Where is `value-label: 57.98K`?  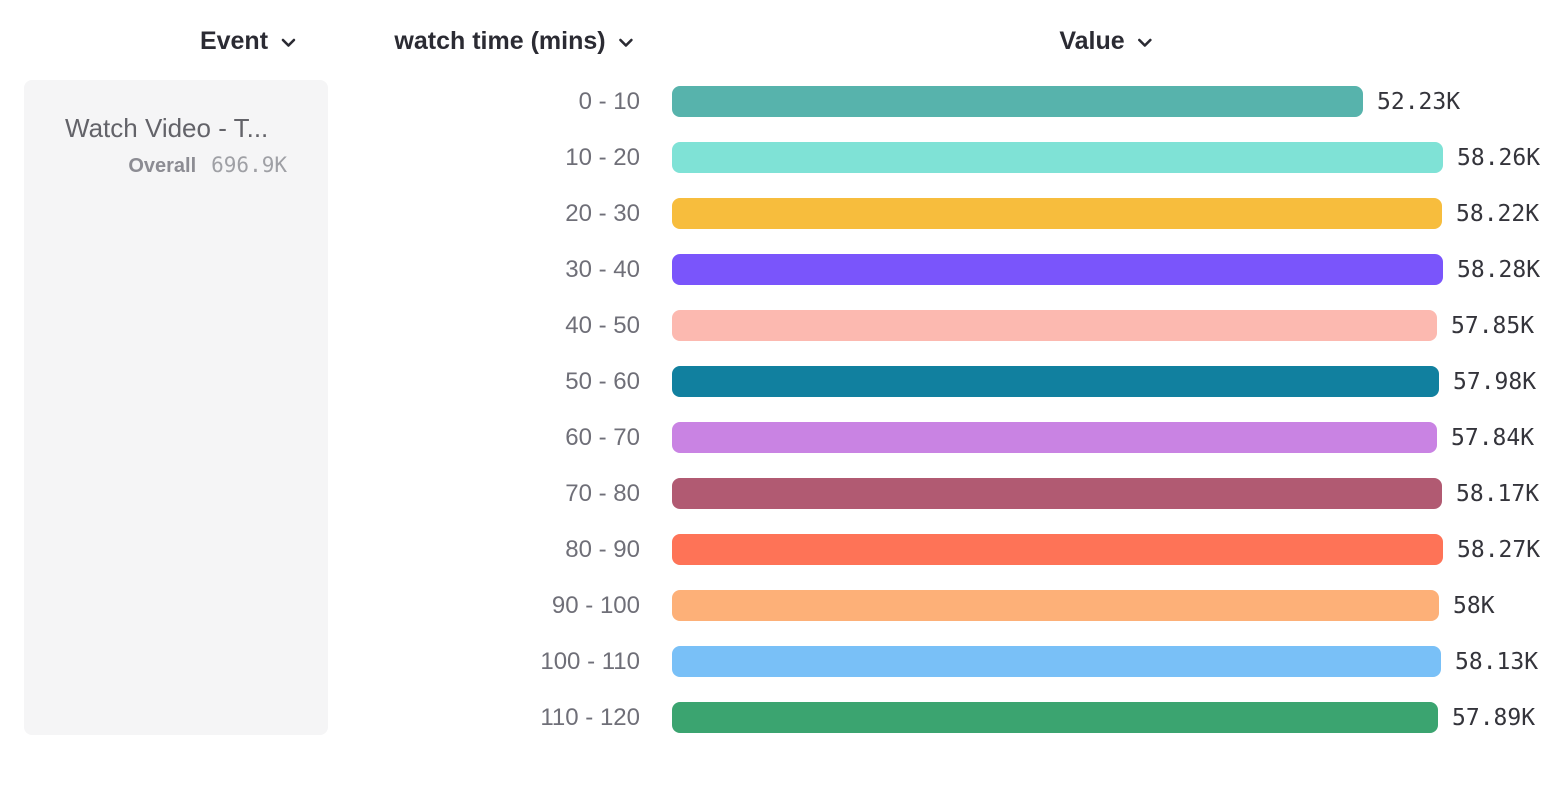
value-label: 57.98K is located at coordinates (1495, 382).